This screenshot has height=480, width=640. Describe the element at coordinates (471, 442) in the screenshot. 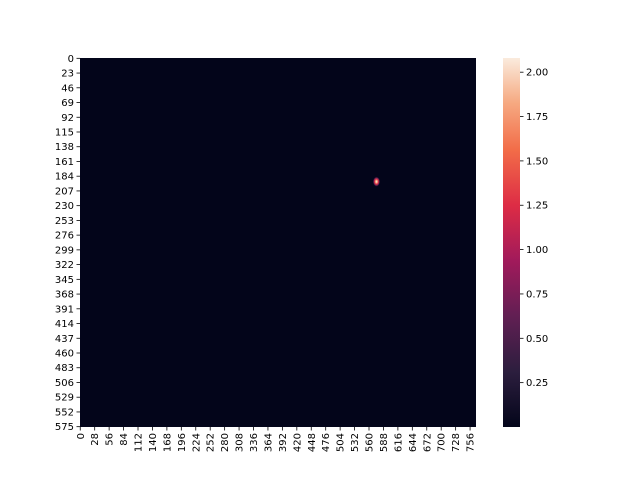

I see `x-tick-label: 756` at that location.